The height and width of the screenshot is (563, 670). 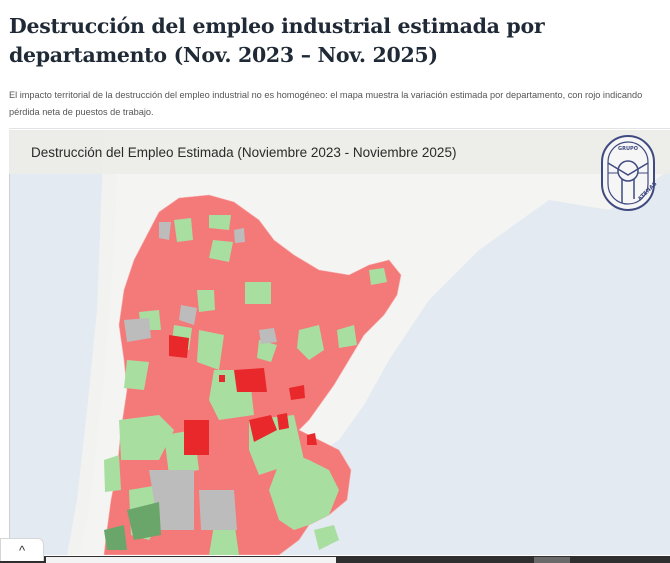 What do you see at coordinates (628, 149) in the screenshot?
I see `svg-text: GRUPO` at bounding box center [628, 149].